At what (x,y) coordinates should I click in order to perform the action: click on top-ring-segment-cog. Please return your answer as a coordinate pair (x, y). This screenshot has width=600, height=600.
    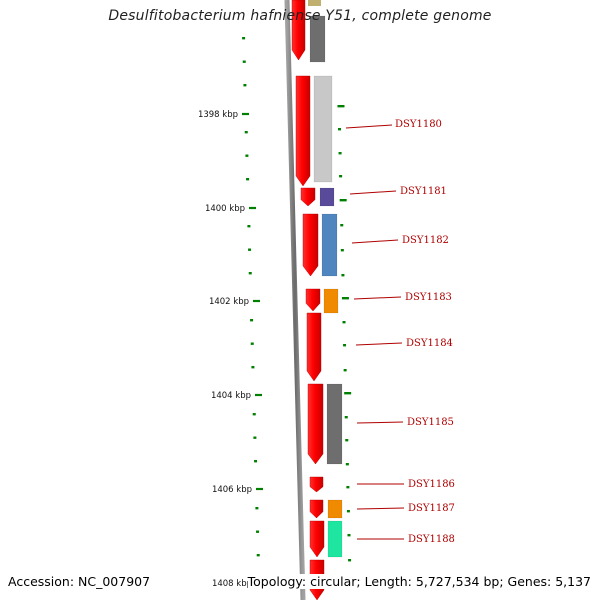
    Looking at the image, I should click on (314, 3).